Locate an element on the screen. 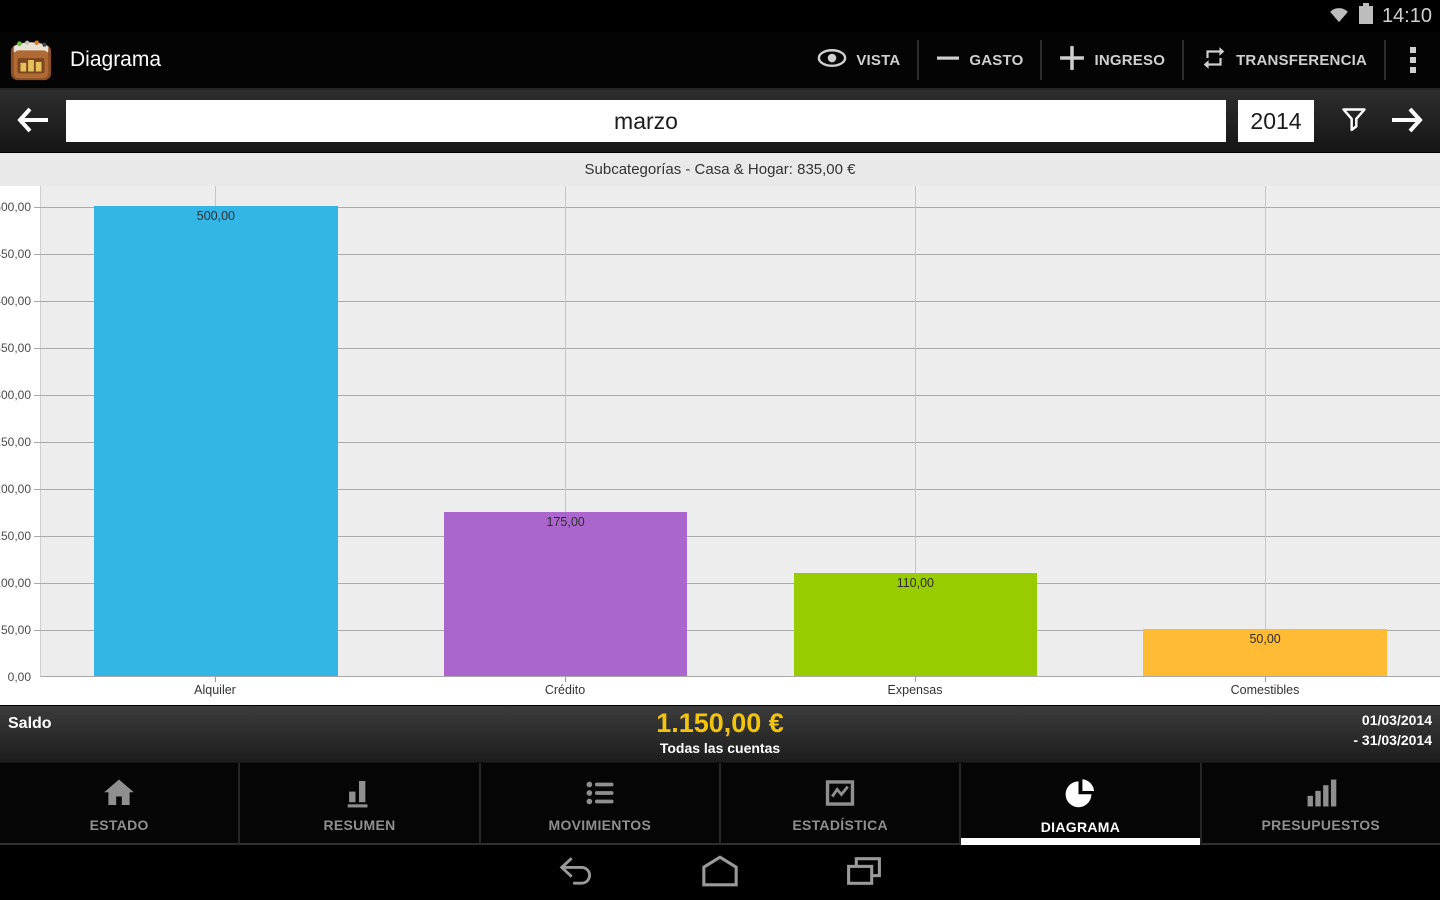 This screenshot has width=1440, height=900. wifi-icon is located at coordinates (1339, 16).